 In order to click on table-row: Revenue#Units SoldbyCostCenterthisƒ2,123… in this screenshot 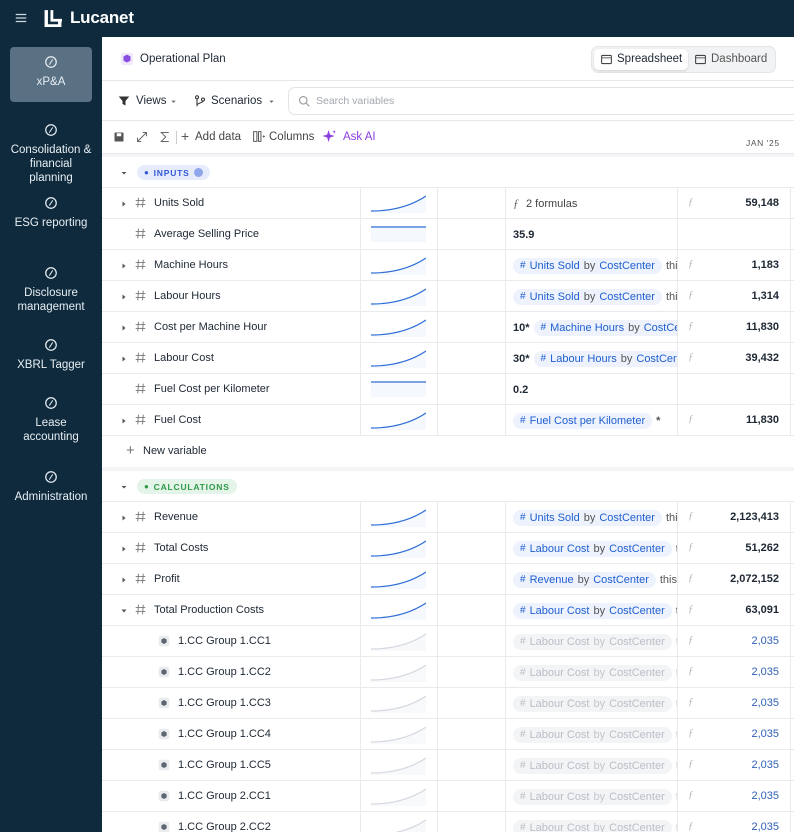, I will do `click(448, 517)`.